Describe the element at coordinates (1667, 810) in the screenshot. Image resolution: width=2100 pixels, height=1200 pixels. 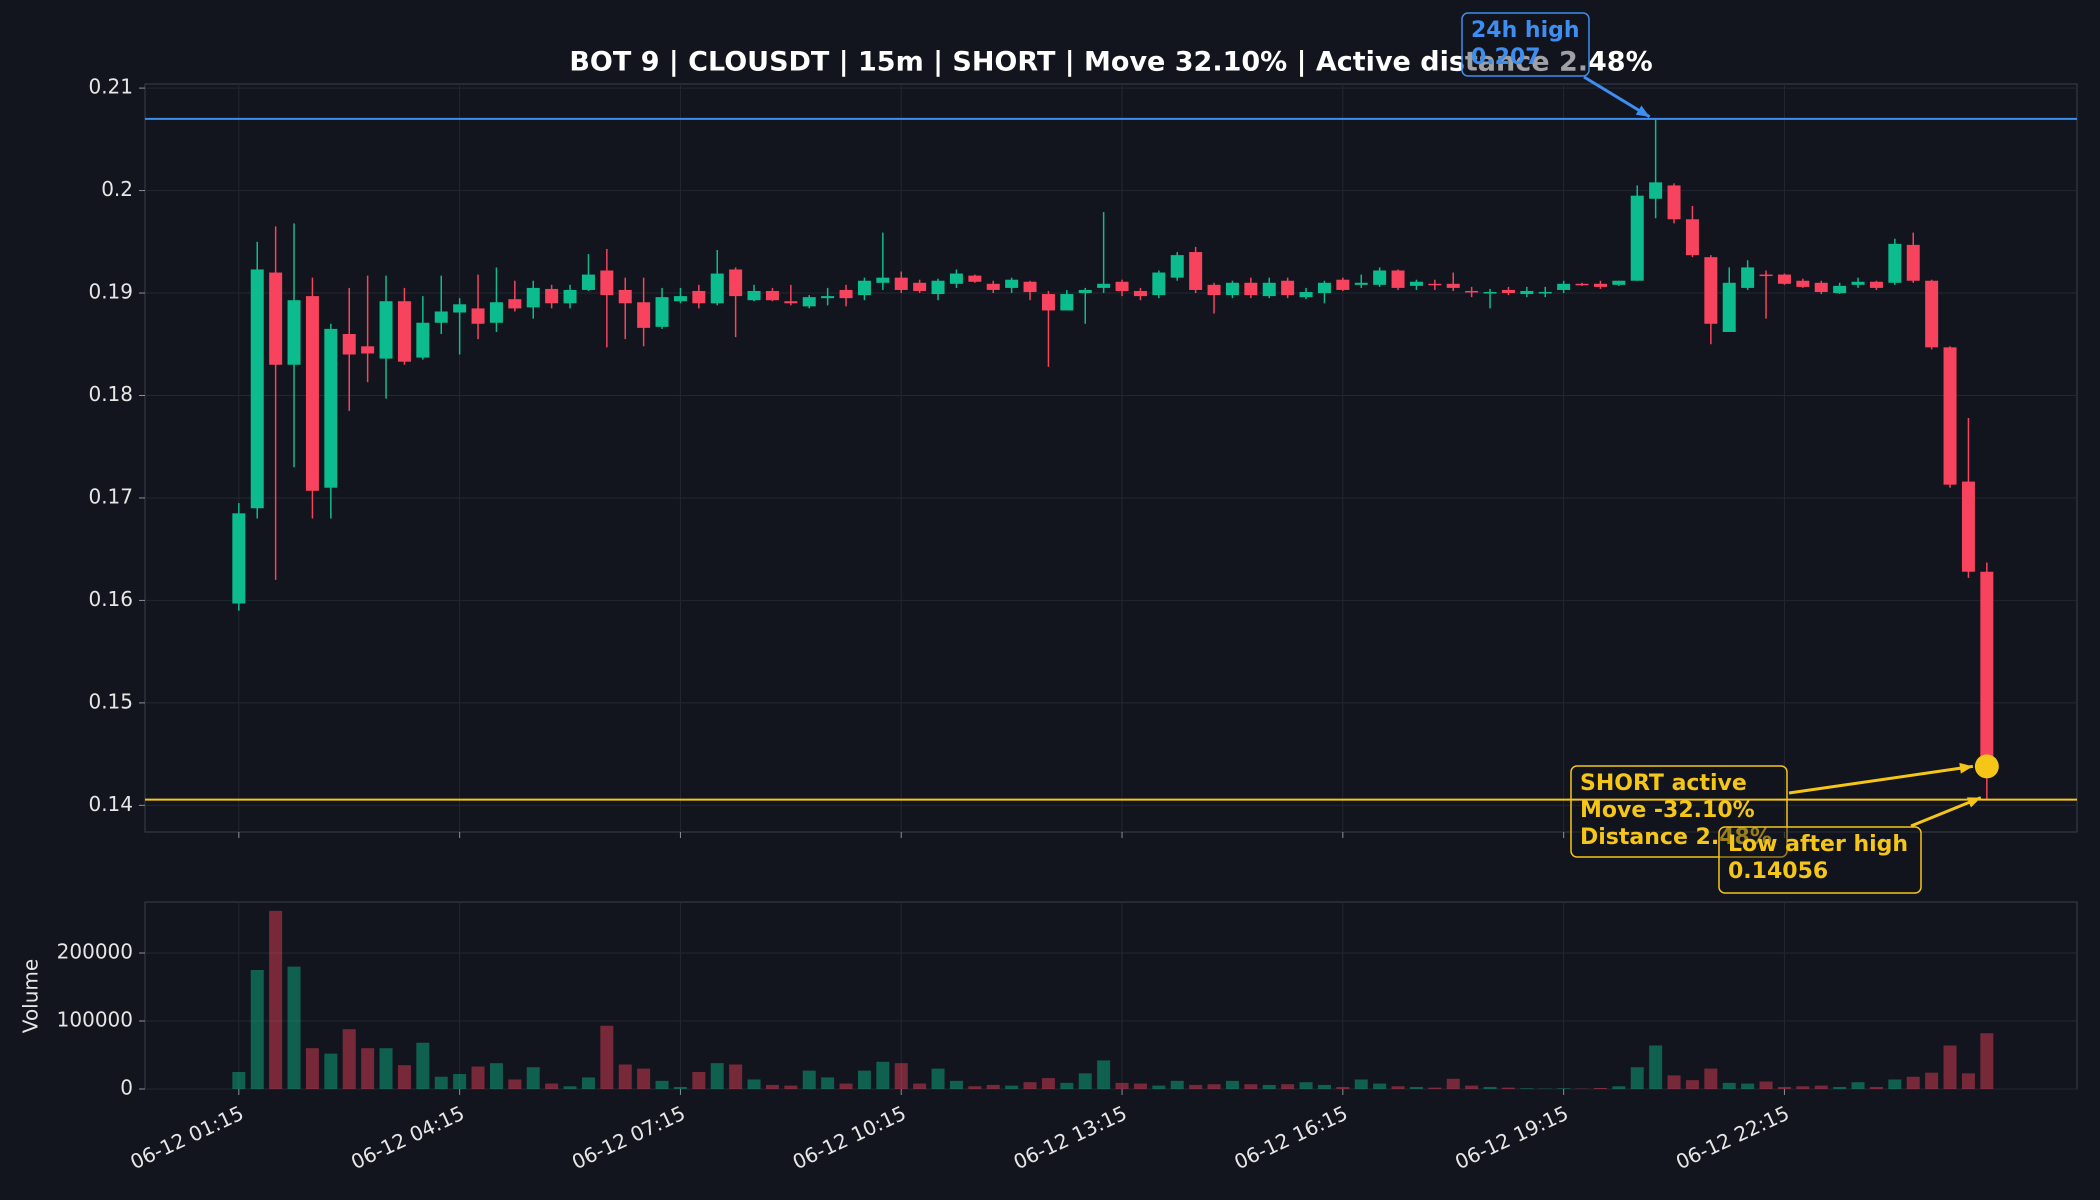
I see `annotation-text: Move -32.10%` at that location.